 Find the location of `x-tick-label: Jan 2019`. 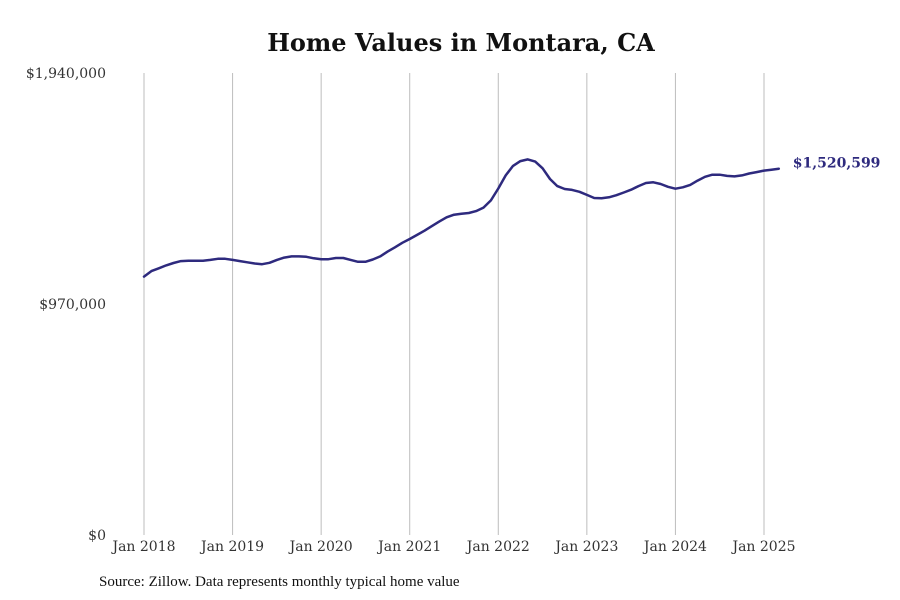

x-tick-label: Jan 2019 is located at coordinates (231, 547).